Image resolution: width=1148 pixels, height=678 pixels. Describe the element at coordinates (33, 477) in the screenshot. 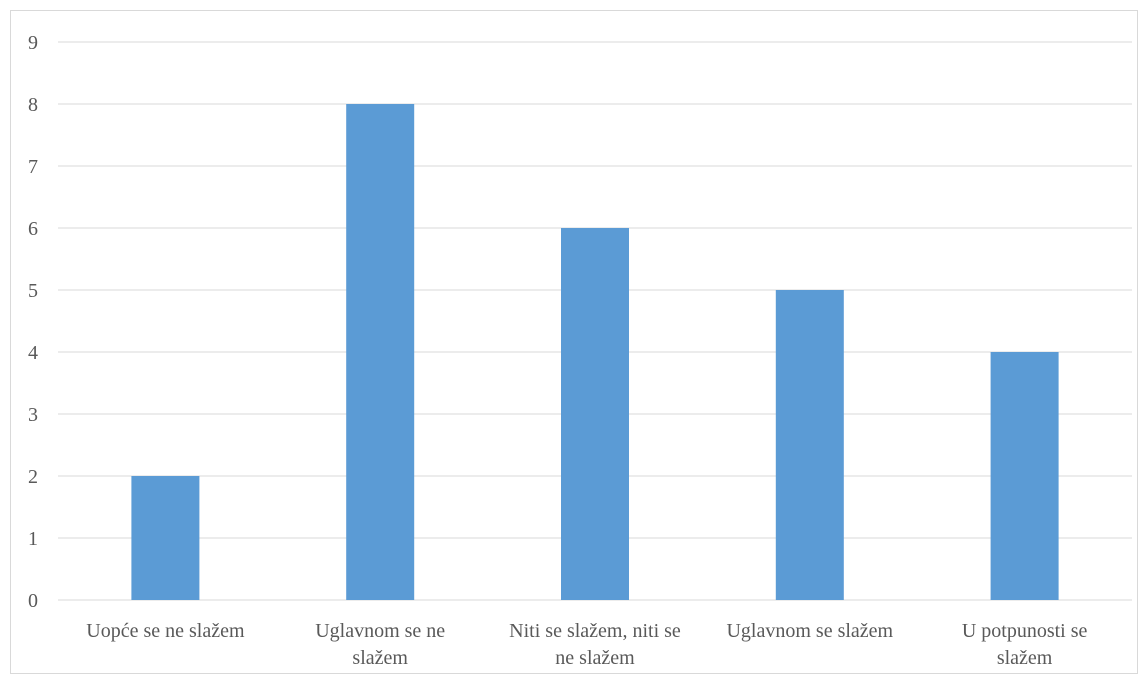

I see `y-tick-label-2: 2` at that location.